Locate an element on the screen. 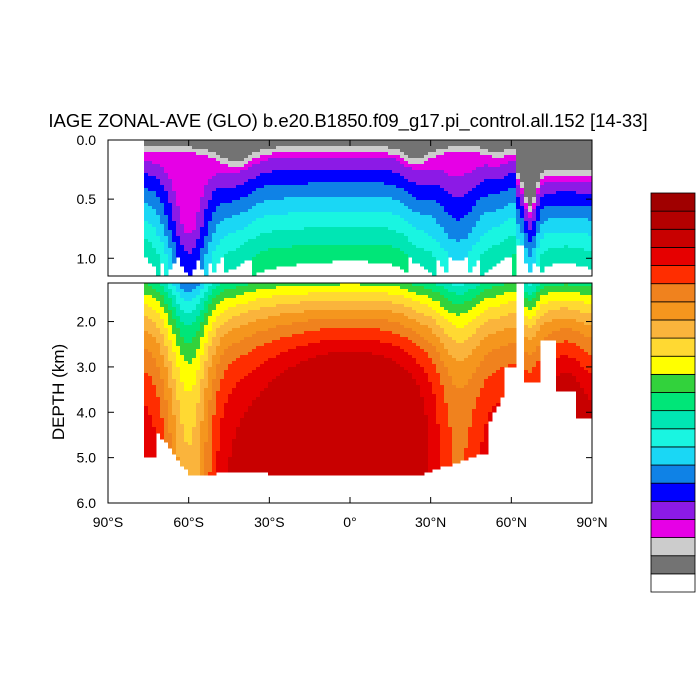 Image resolution: width=700 pixels, height=700 pixels. upper-y-tick-label: 1.0 is located at coordinates (87, 258).